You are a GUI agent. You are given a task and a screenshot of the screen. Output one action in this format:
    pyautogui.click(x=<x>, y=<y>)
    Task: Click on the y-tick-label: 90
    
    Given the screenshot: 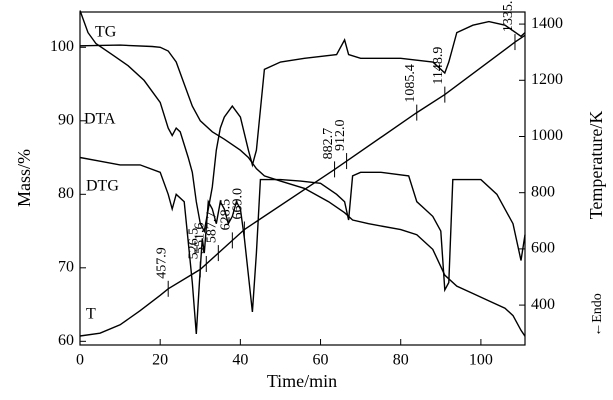 What is the action you would take?
    pyautogui.click(x=66, y=119)
    